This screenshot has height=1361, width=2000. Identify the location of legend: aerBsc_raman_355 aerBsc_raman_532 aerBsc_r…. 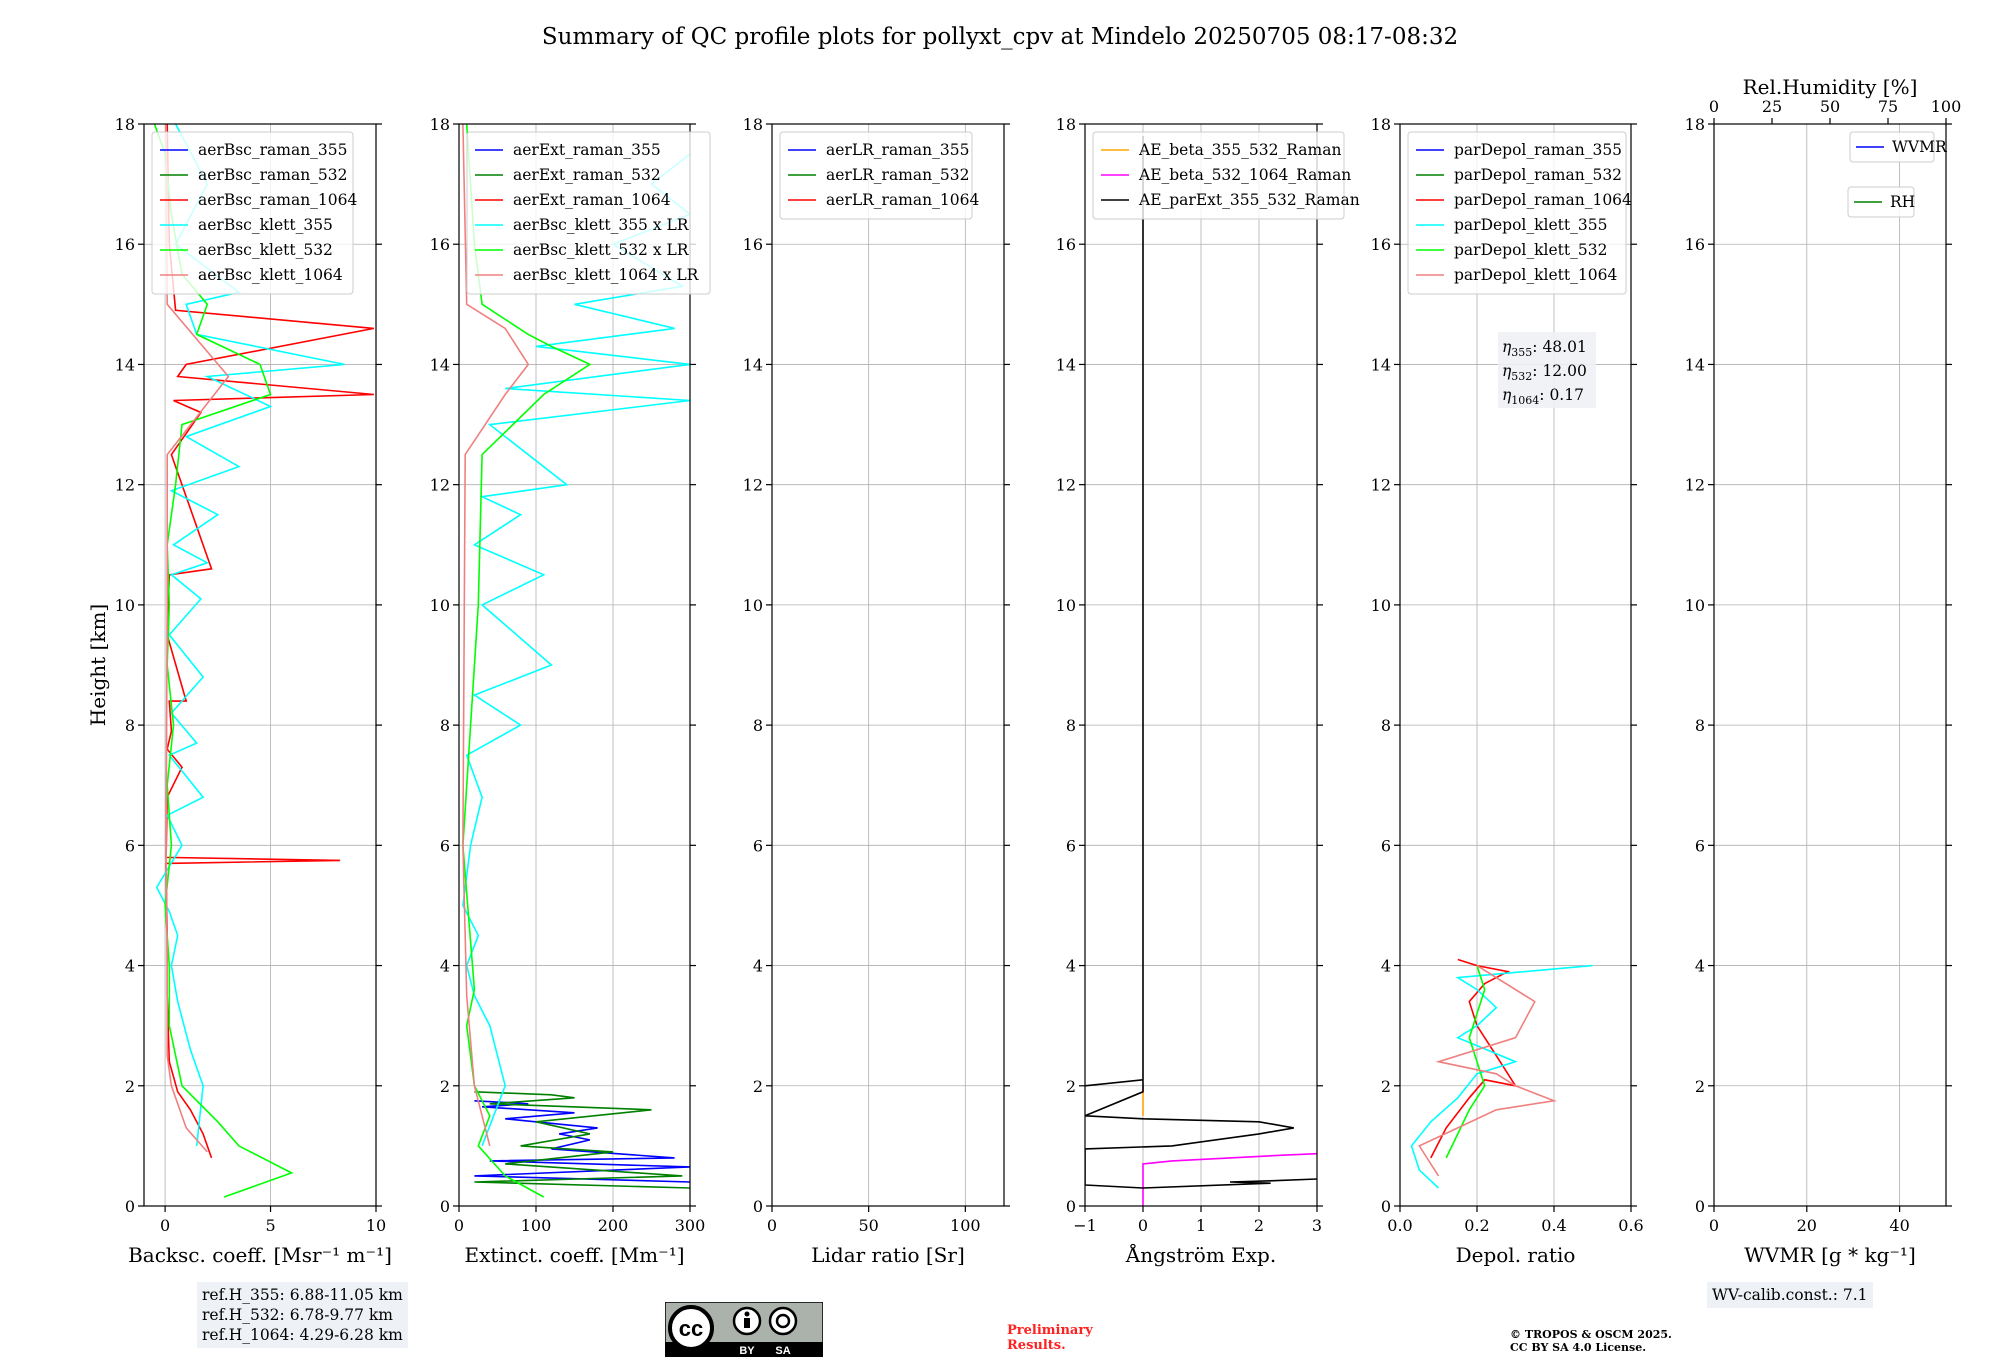
(254, 213).